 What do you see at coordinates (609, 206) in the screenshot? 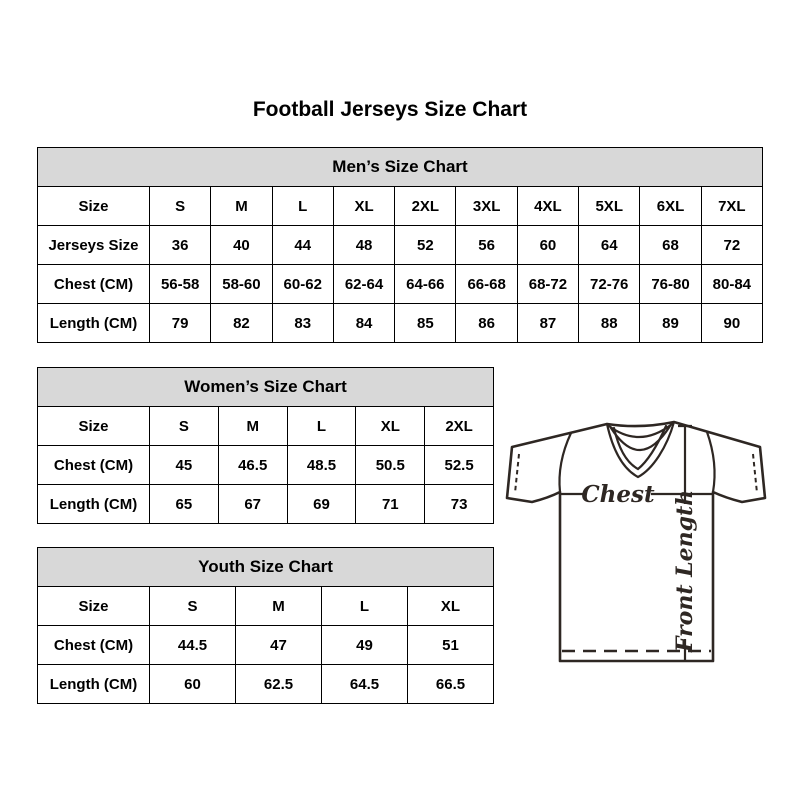
I see `table-cell: 5XL` at bounding box center [609, 206].